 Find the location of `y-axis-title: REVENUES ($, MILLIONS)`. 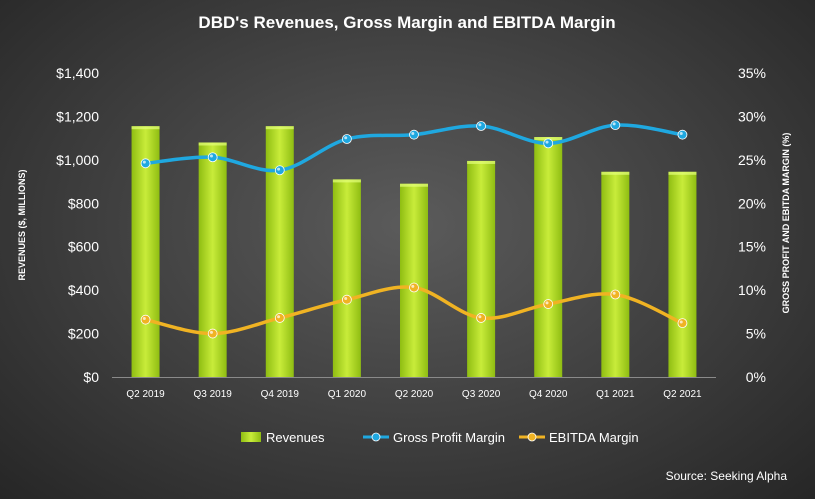

y-axis-title: REVENUES ($, MILLIONS) is located at coordinates (22, 224).